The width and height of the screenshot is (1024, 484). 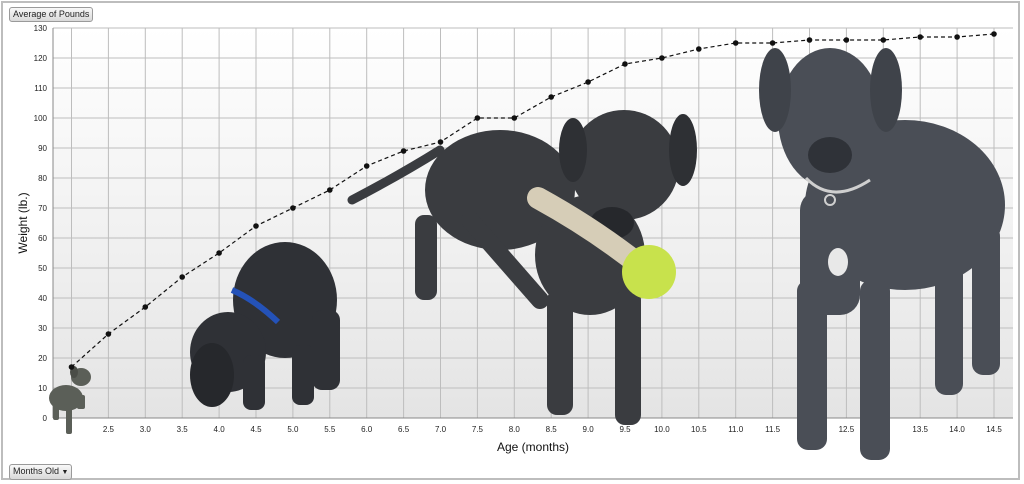 I want to click on puppy-photo-small, so click(x=265, y=326).